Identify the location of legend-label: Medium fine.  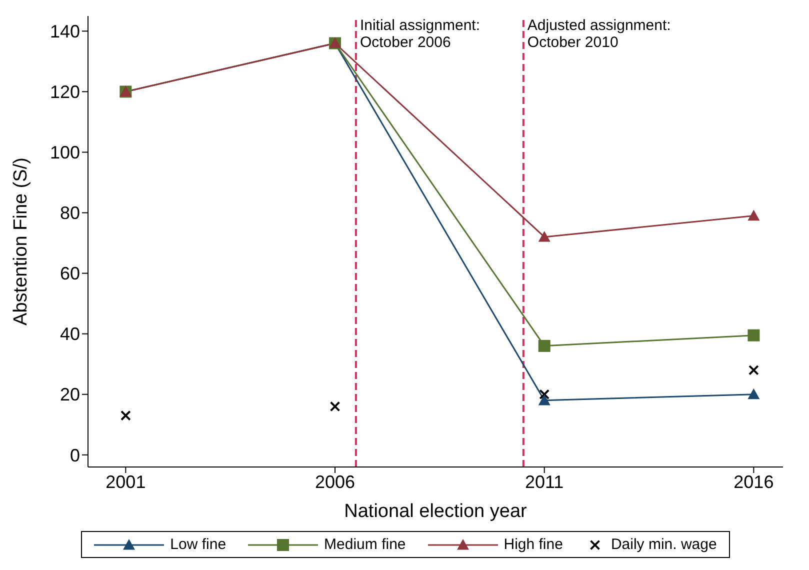
(365, 544).